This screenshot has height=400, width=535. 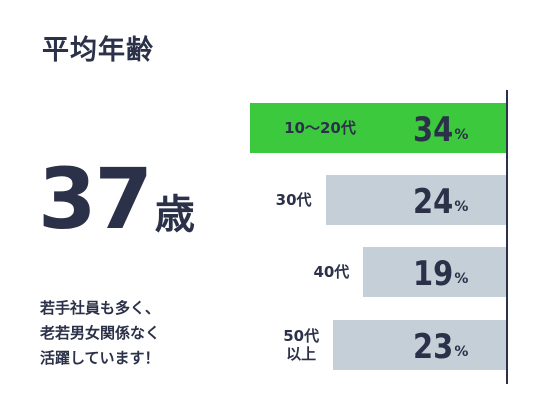 What do you see at coordinates (100, 308) in the screenshot?
I see `description-line: 若手社員も多く、` at bounding box center [100, 308].